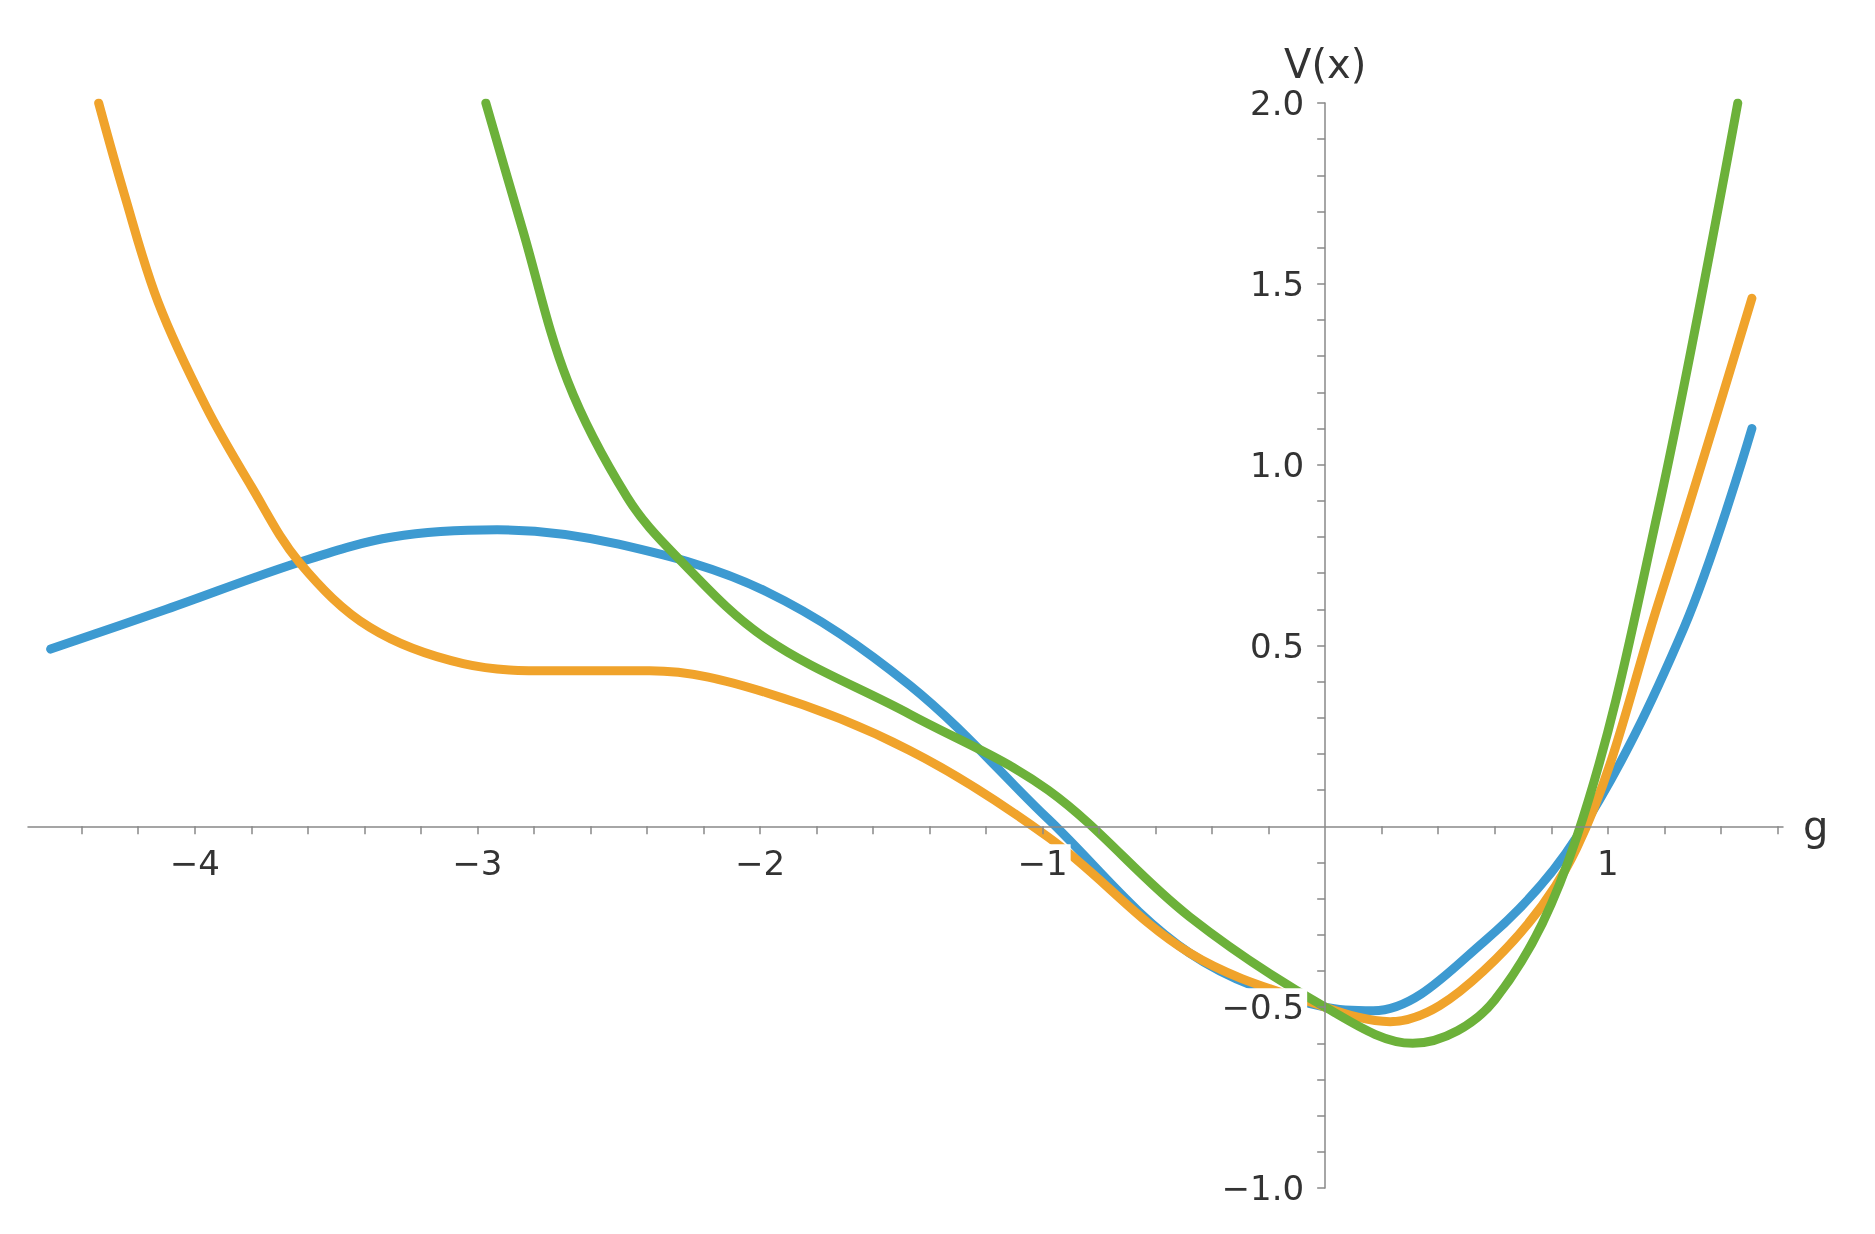 This screenshot has height=1234, width=1875. What do you see at coordinates (1263, 1188) in the screenshot?
I see `y-tick-label: −1.0` at bounding box center [1263, 1188].